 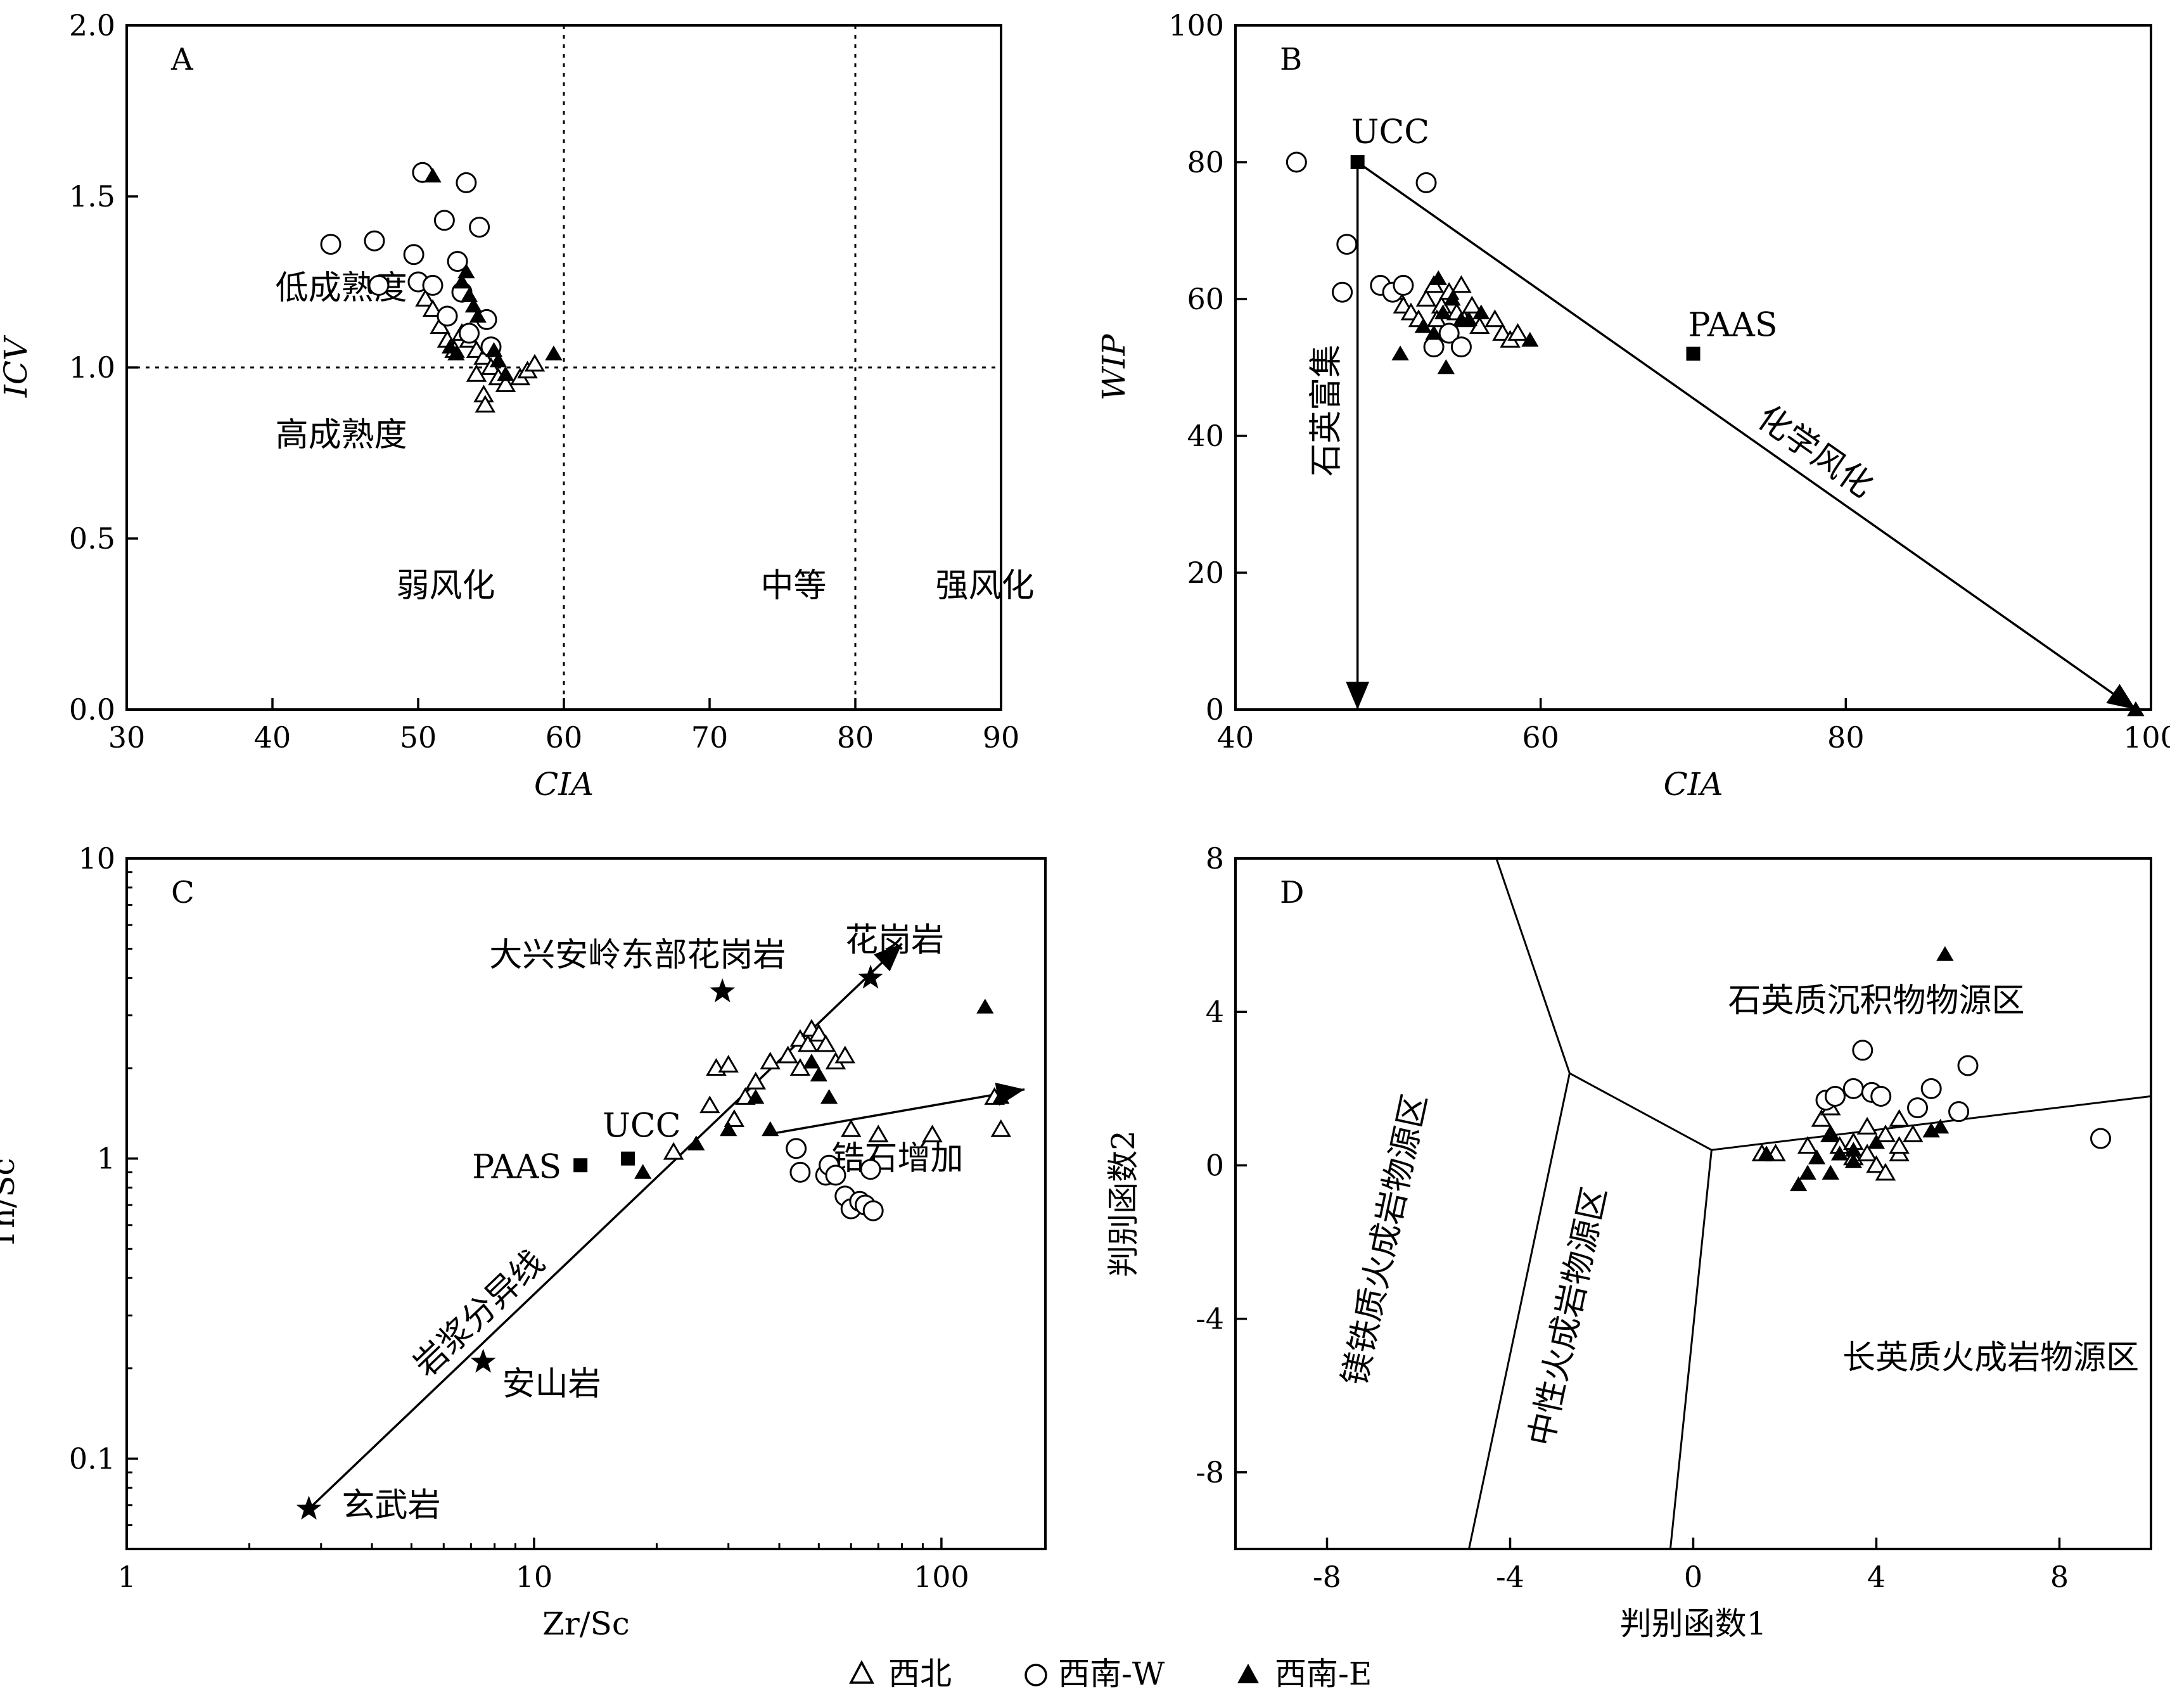 I want to click on series-open-triangle, so click(x=837, y=1089).